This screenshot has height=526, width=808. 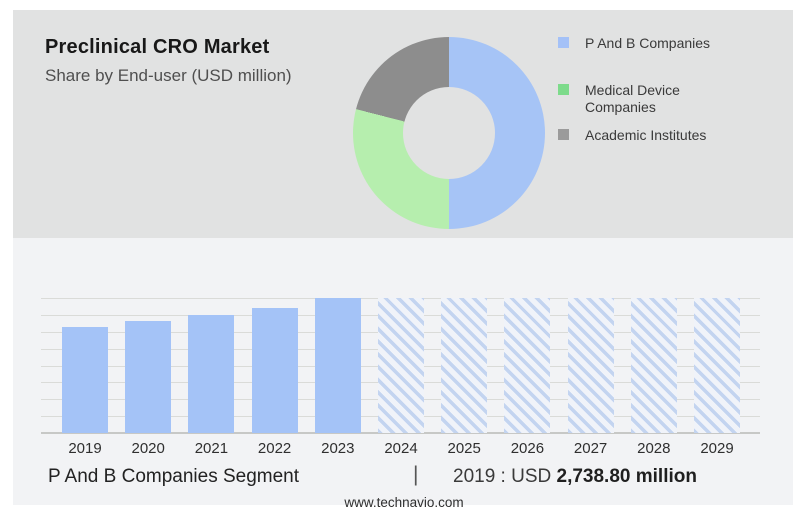 I want to click on x-tick-label-2019: 2019, so click(x=85, y=448).